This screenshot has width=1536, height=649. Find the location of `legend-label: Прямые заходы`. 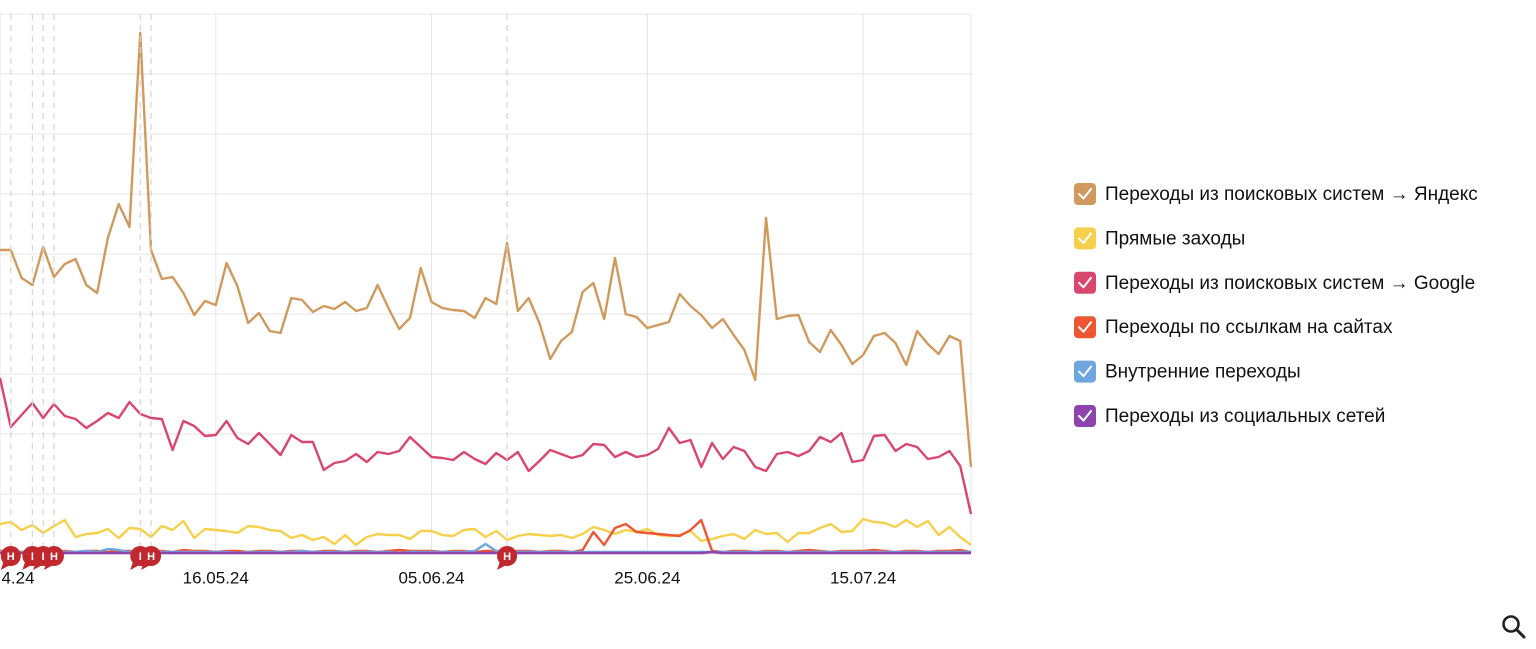

legend-label: Прямые заходы is located at coordinates (1175, 238).